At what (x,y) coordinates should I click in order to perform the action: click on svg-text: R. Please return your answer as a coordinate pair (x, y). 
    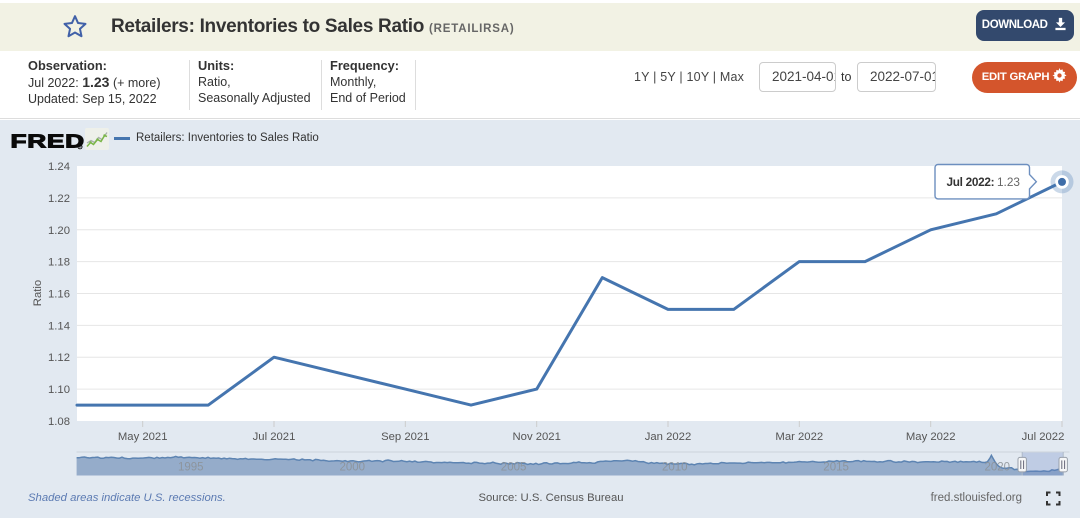
    Looking at the image, I should click on (80, 147).